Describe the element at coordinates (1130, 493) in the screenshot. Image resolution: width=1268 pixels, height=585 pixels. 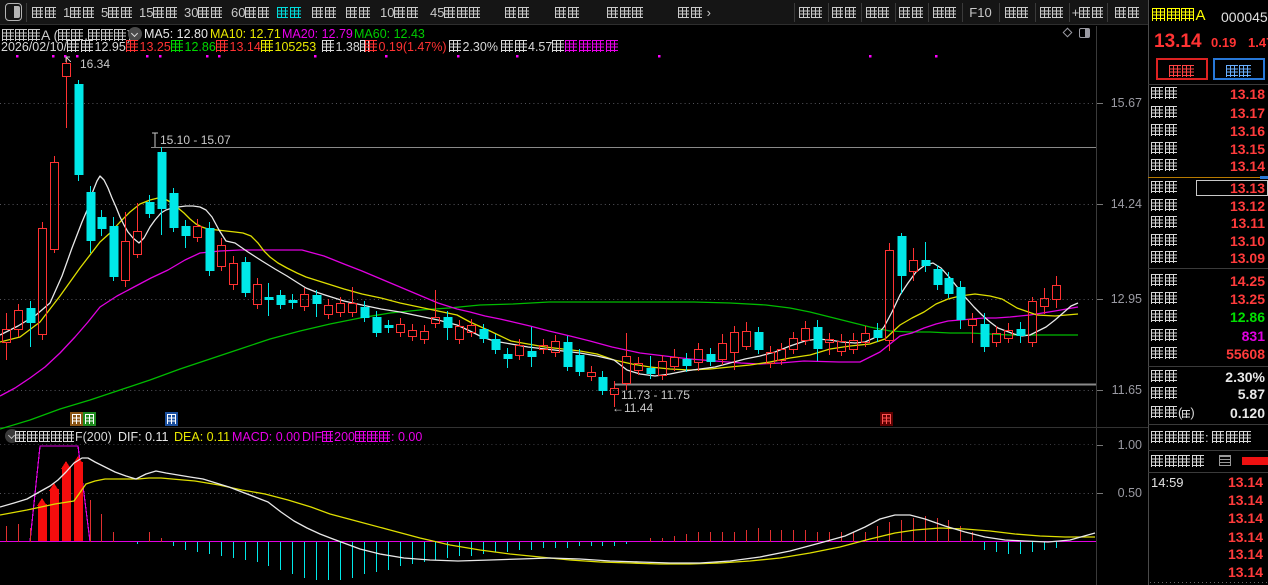
I see `svg-text: 0.50` at that location.